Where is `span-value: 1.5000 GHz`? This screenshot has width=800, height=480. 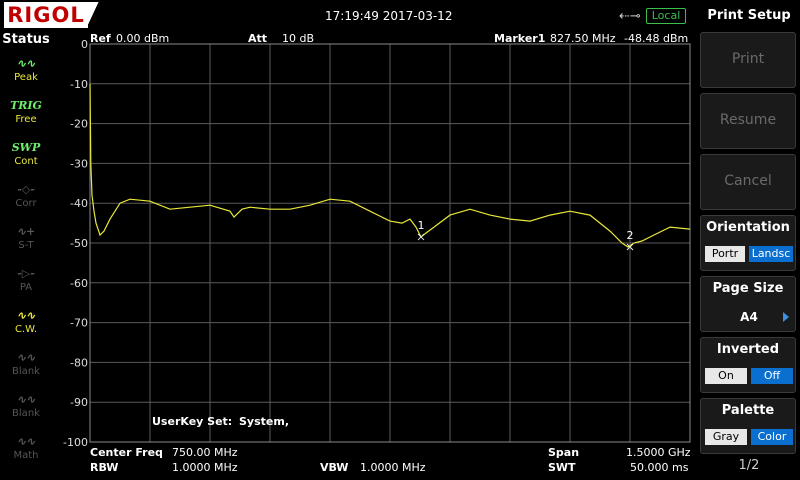 span-value: 1.5000 GHz is located at coordinates (658, 452).